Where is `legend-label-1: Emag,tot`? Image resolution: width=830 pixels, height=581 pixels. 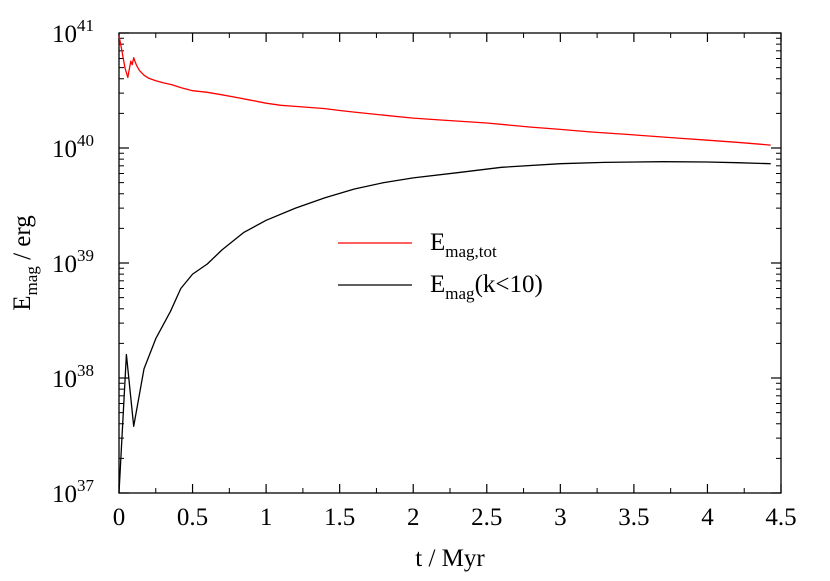 legend-label-1: Emag,tot is located at coordinates (463, 245).